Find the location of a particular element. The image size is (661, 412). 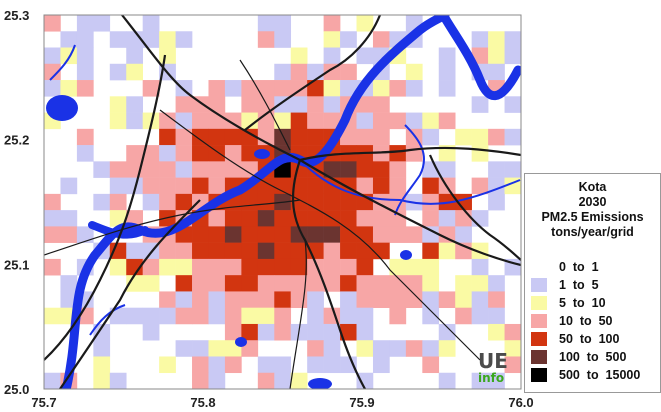

highway-east is located at coordinates (410, 154).